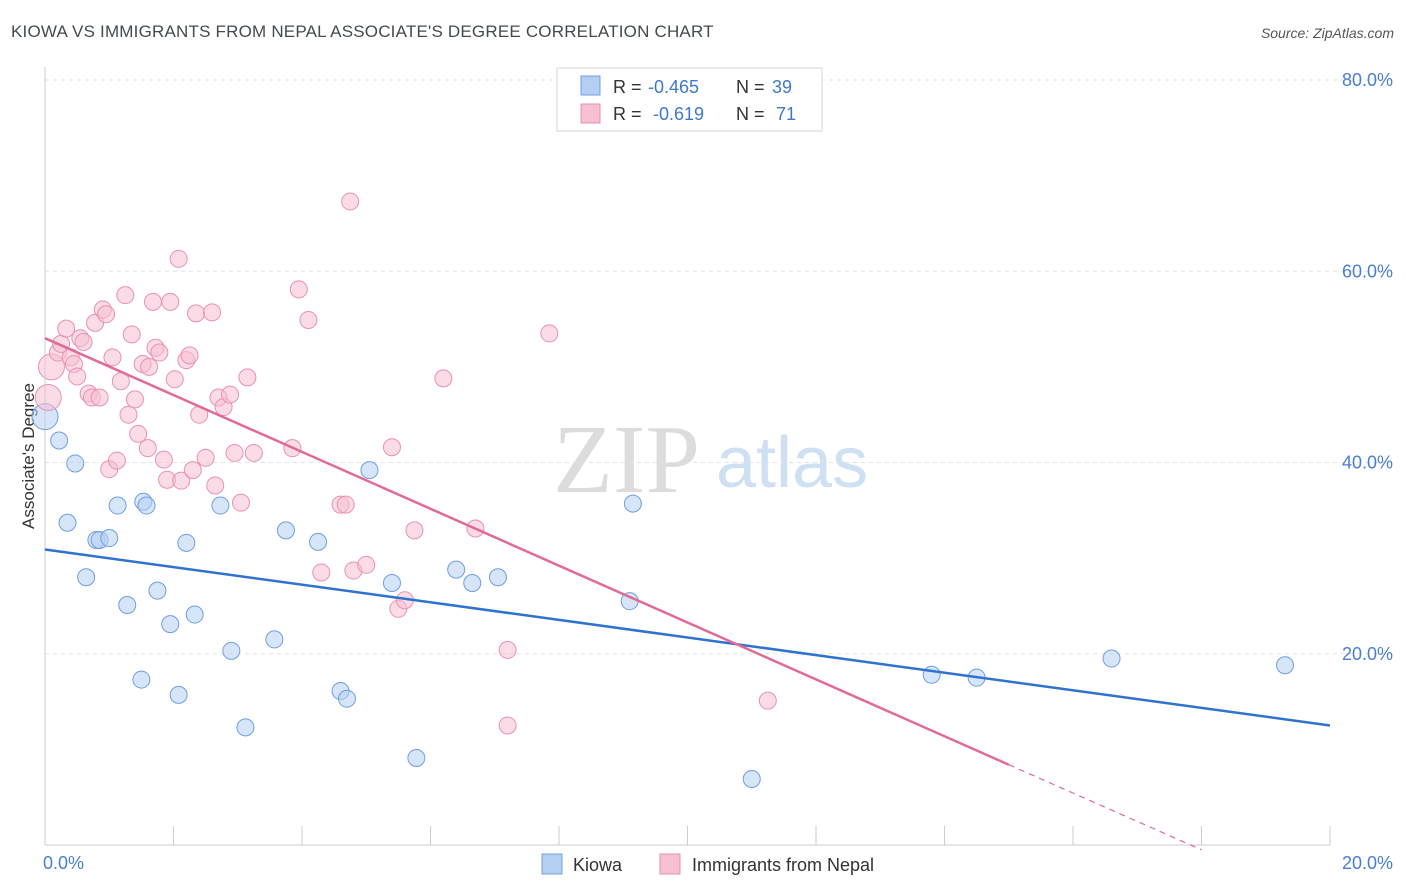 This screenshot has width=1406, height=892. What do you see at coordinates (598, 865) in the screenshot?
I see `series-legend-label-kiowa: Kiowa` at bounding box center [598, 865].